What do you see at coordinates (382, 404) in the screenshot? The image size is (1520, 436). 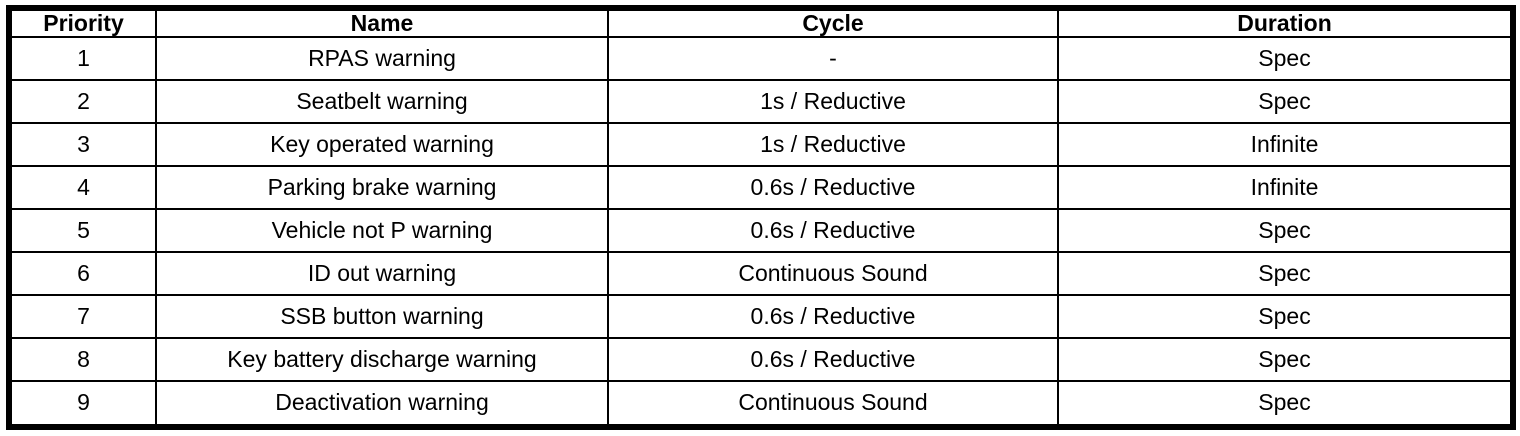 I see `table-cell-name: Deactivation warning` at bounding box center [382, 404].